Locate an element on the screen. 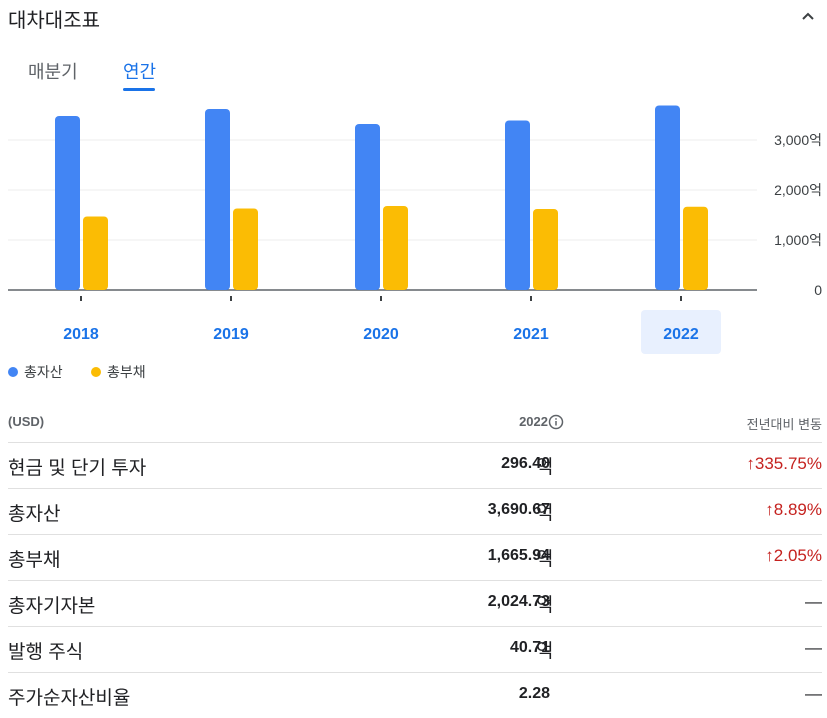 The height and width of the screenshot is (718, 827). x-tick-label: 2019 is located at coordinates (231, 334).